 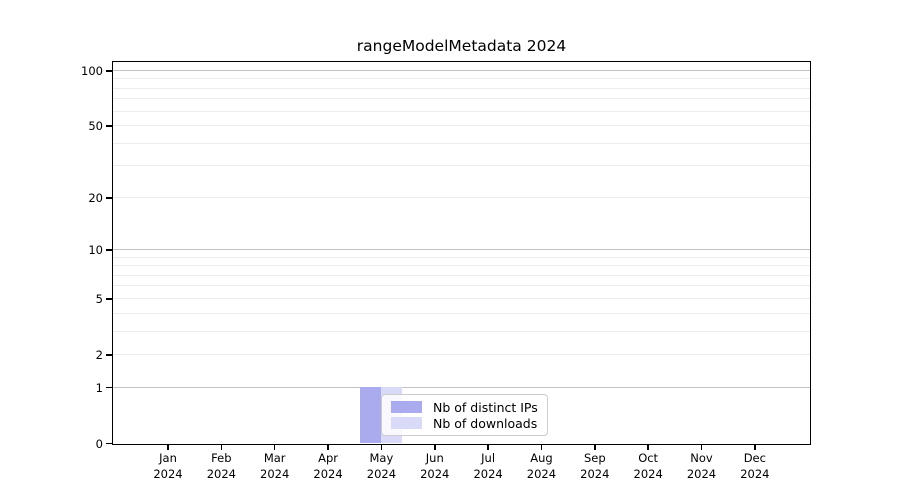 I want to click on chart-title: rangeModelMetadata 2024, so click(x=461, y=46).